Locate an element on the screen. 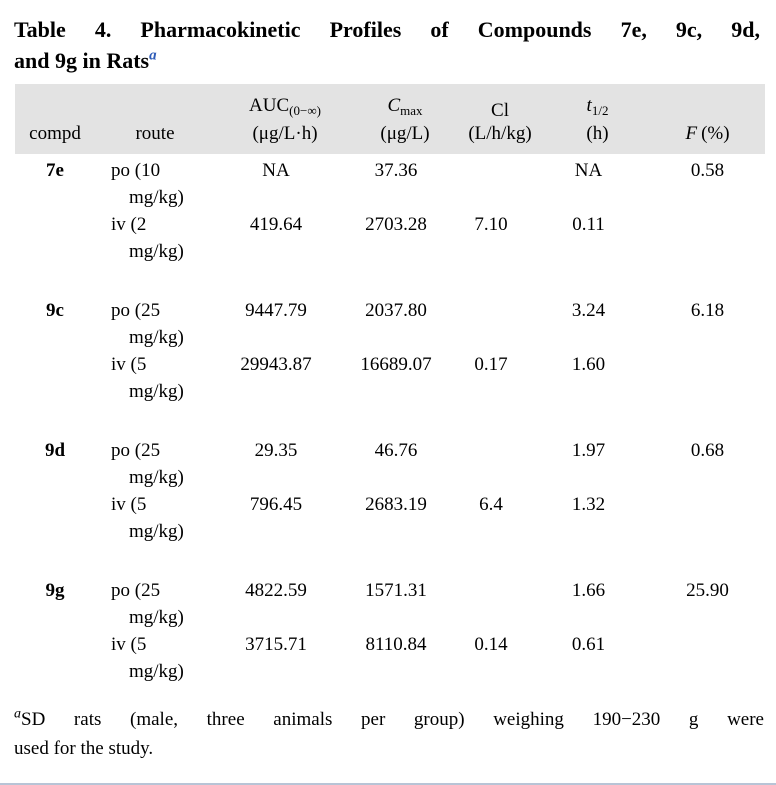 Image resolution: width=776 pixels, height=785 pixels. cmax-header-label: Cmax is located at coordinates (405, 108).